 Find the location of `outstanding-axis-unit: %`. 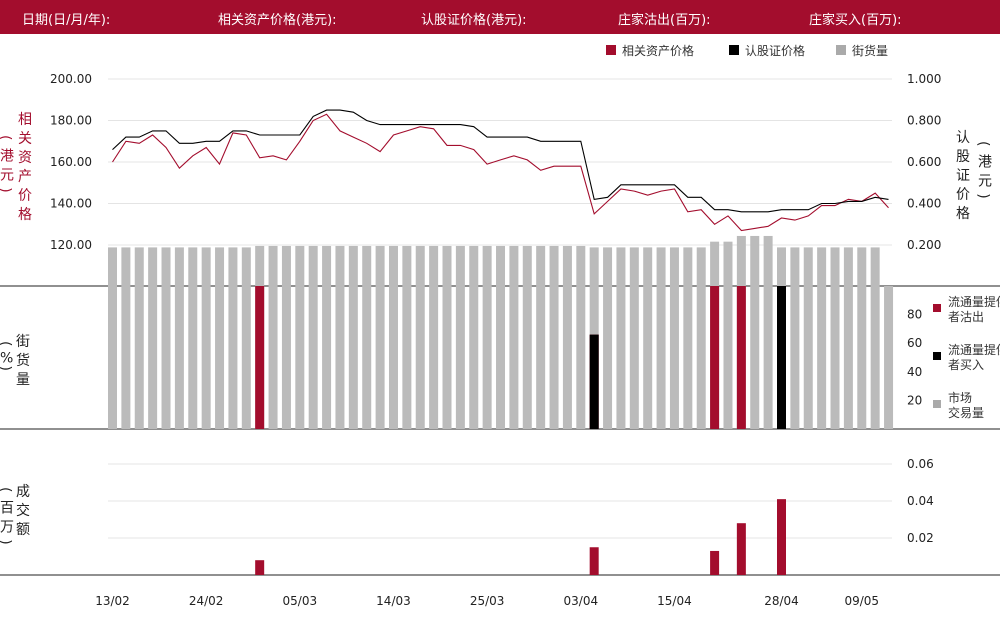

outstanding-axis-unit: % is located at coordinates (6, 359).